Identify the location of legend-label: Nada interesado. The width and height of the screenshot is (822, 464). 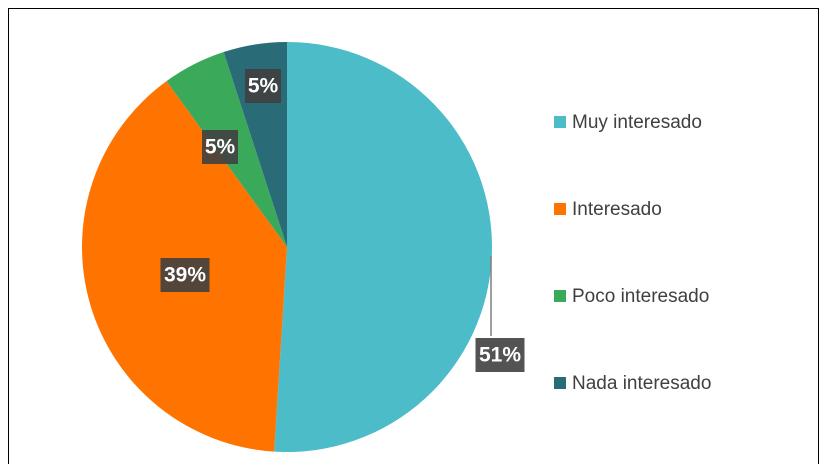
(641, 383).